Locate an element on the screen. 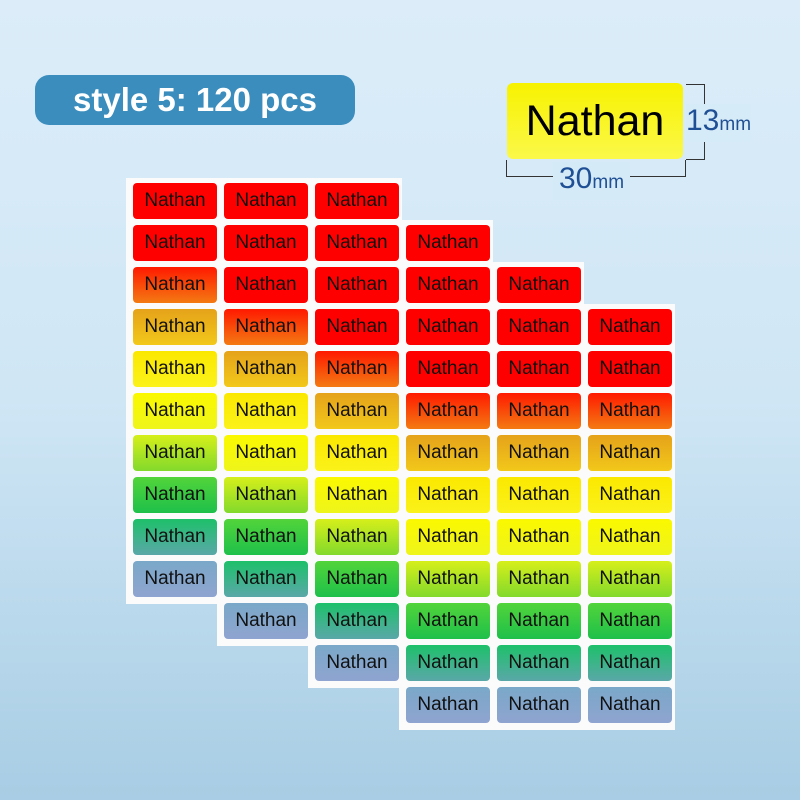 This screenshot has width=800, height=800. style-badge: style 5: 120 pcs is located at coordinates (195, 100).